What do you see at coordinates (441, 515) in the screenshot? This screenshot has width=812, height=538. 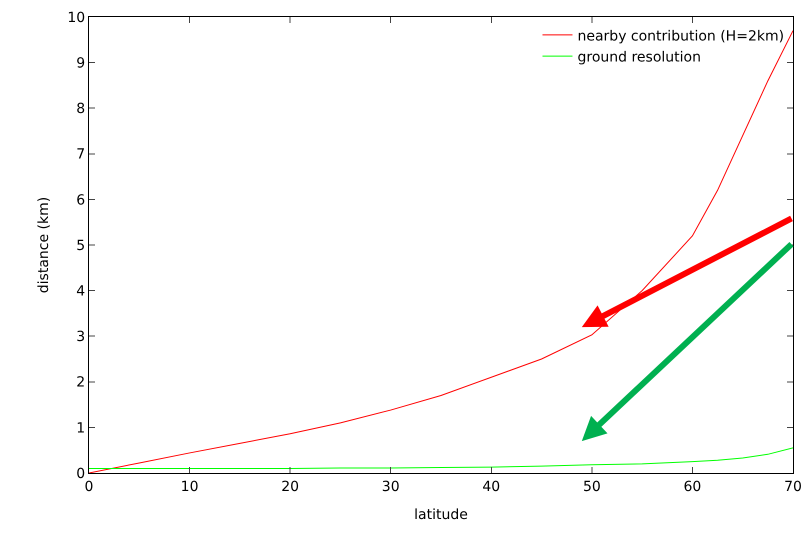 I see `x-axis-title: latitude` at bounding box center [441, 515].